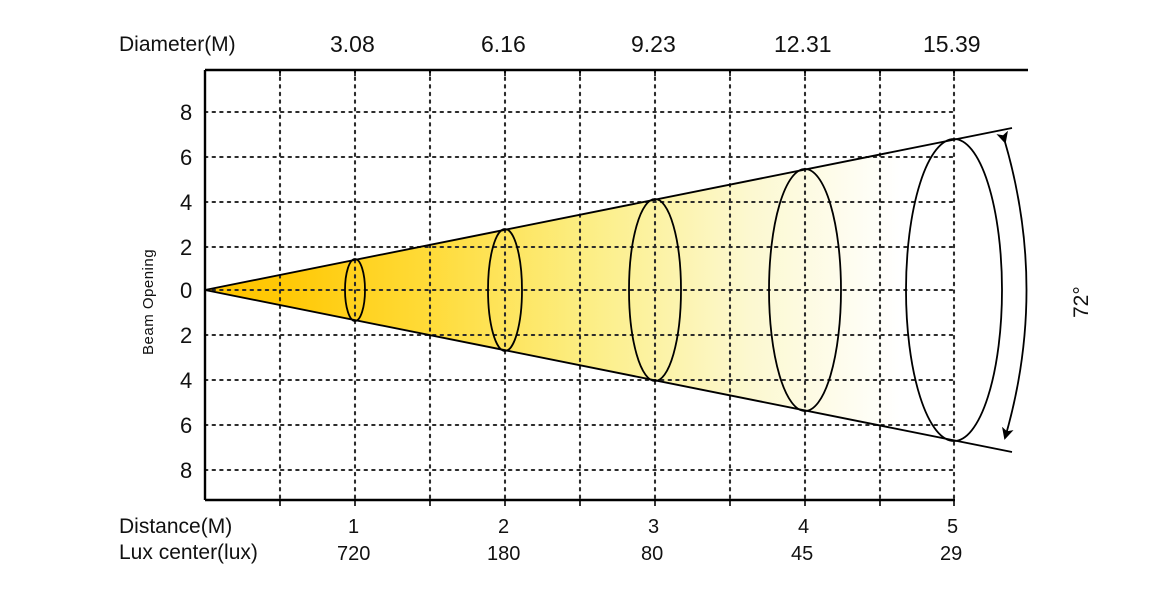 The width and height of the screenshot is (1157, 600). Describe the element at coordinates (177, 44) in the screenshot. I see `top-axis-title: Diameter(M)` at that location.